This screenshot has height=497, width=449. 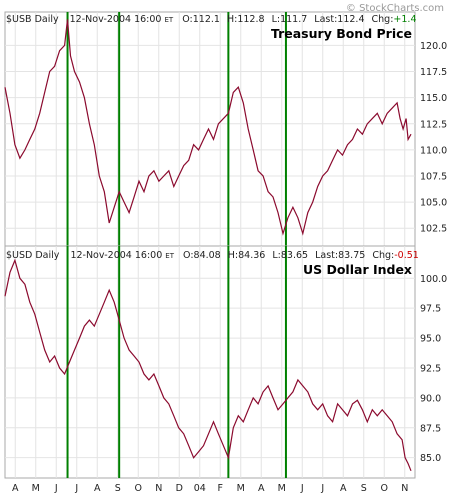 What do you see at coordinates (430, 398) in the screenshot?
I see `y-tick-label: 90.0` at bounding box center [430, 398].